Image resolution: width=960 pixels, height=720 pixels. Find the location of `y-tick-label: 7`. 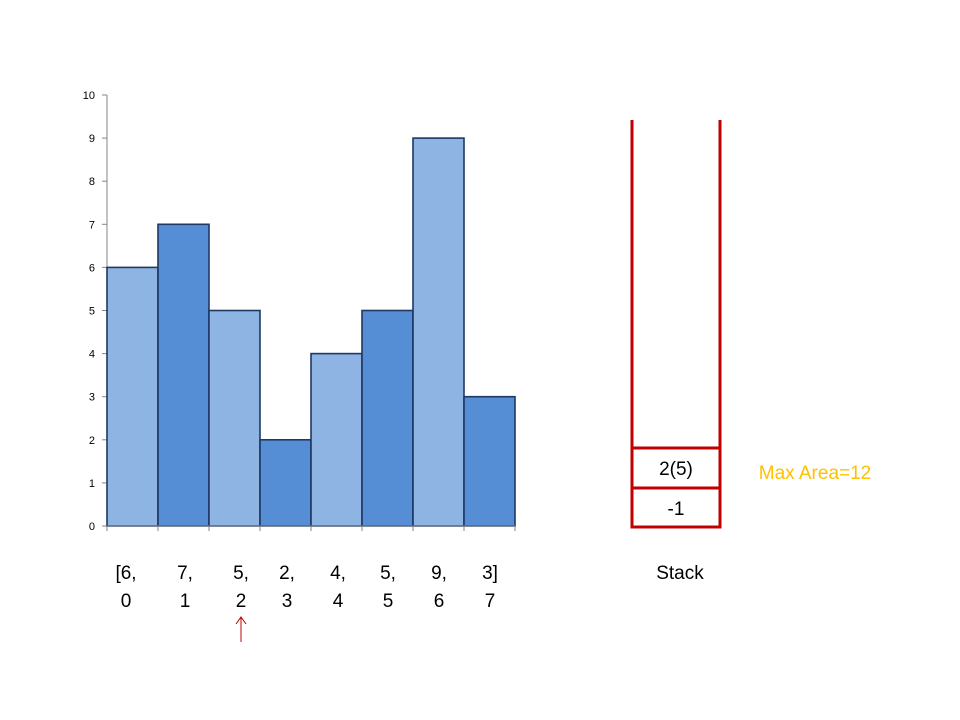

y-tick-label: 7 is located at coordinates (92, 225).